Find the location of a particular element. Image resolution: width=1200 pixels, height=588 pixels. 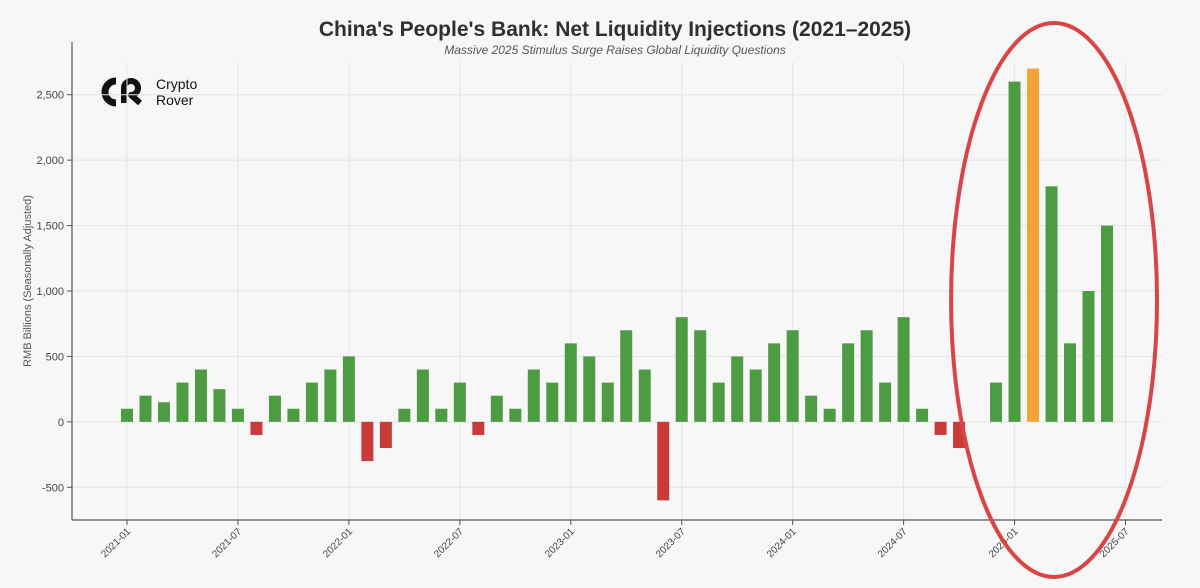

x-tick-label: 2021-07 is located at coordinates (227, 543).